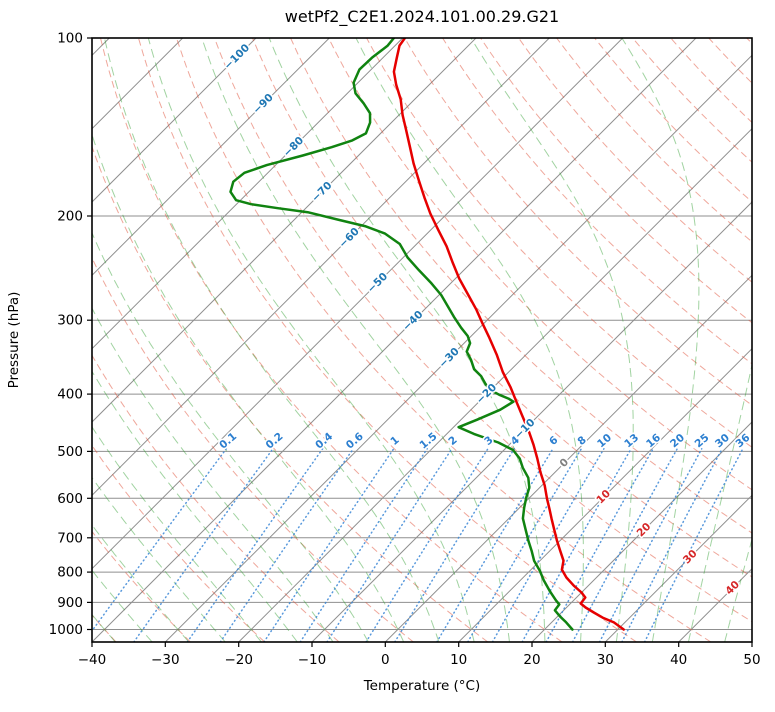 This screenshot has width=775, height=712. Describe the element at coordinates (70, 538) in the screenshot. I see `y-tick-label: 700` at that location.